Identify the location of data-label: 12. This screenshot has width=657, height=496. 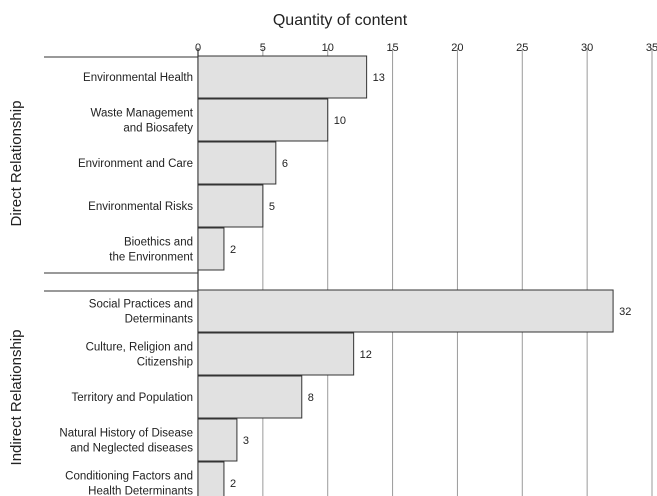
(366, 355).